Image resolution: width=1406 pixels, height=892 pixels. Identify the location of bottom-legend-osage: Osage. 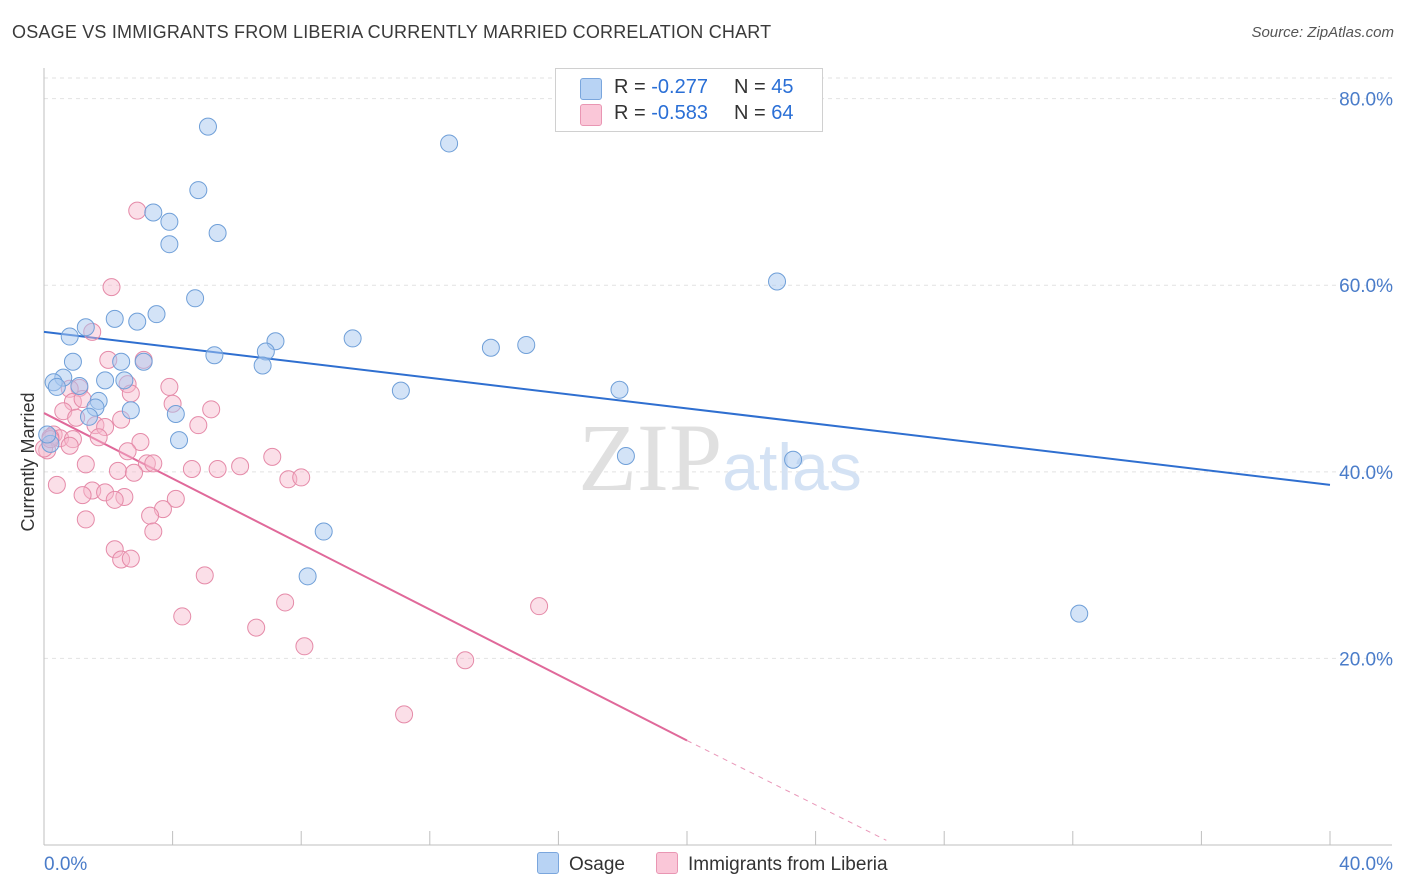
(581, 864).